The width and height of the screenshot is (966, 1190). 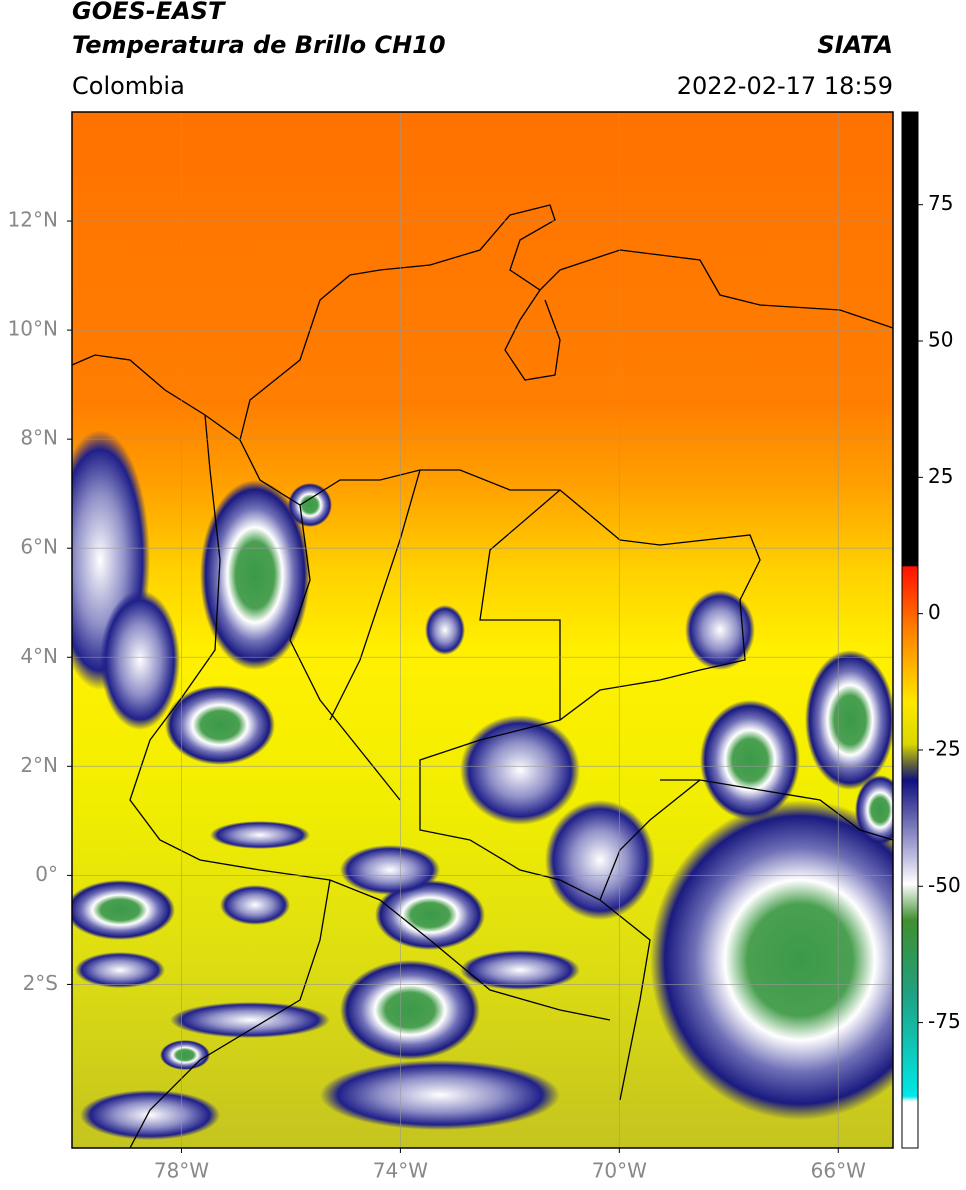 What do you see at coordinates (39, 656) in the screenshot?
I see `y-tick-label: 4°N` at bounding box center [39, 656].